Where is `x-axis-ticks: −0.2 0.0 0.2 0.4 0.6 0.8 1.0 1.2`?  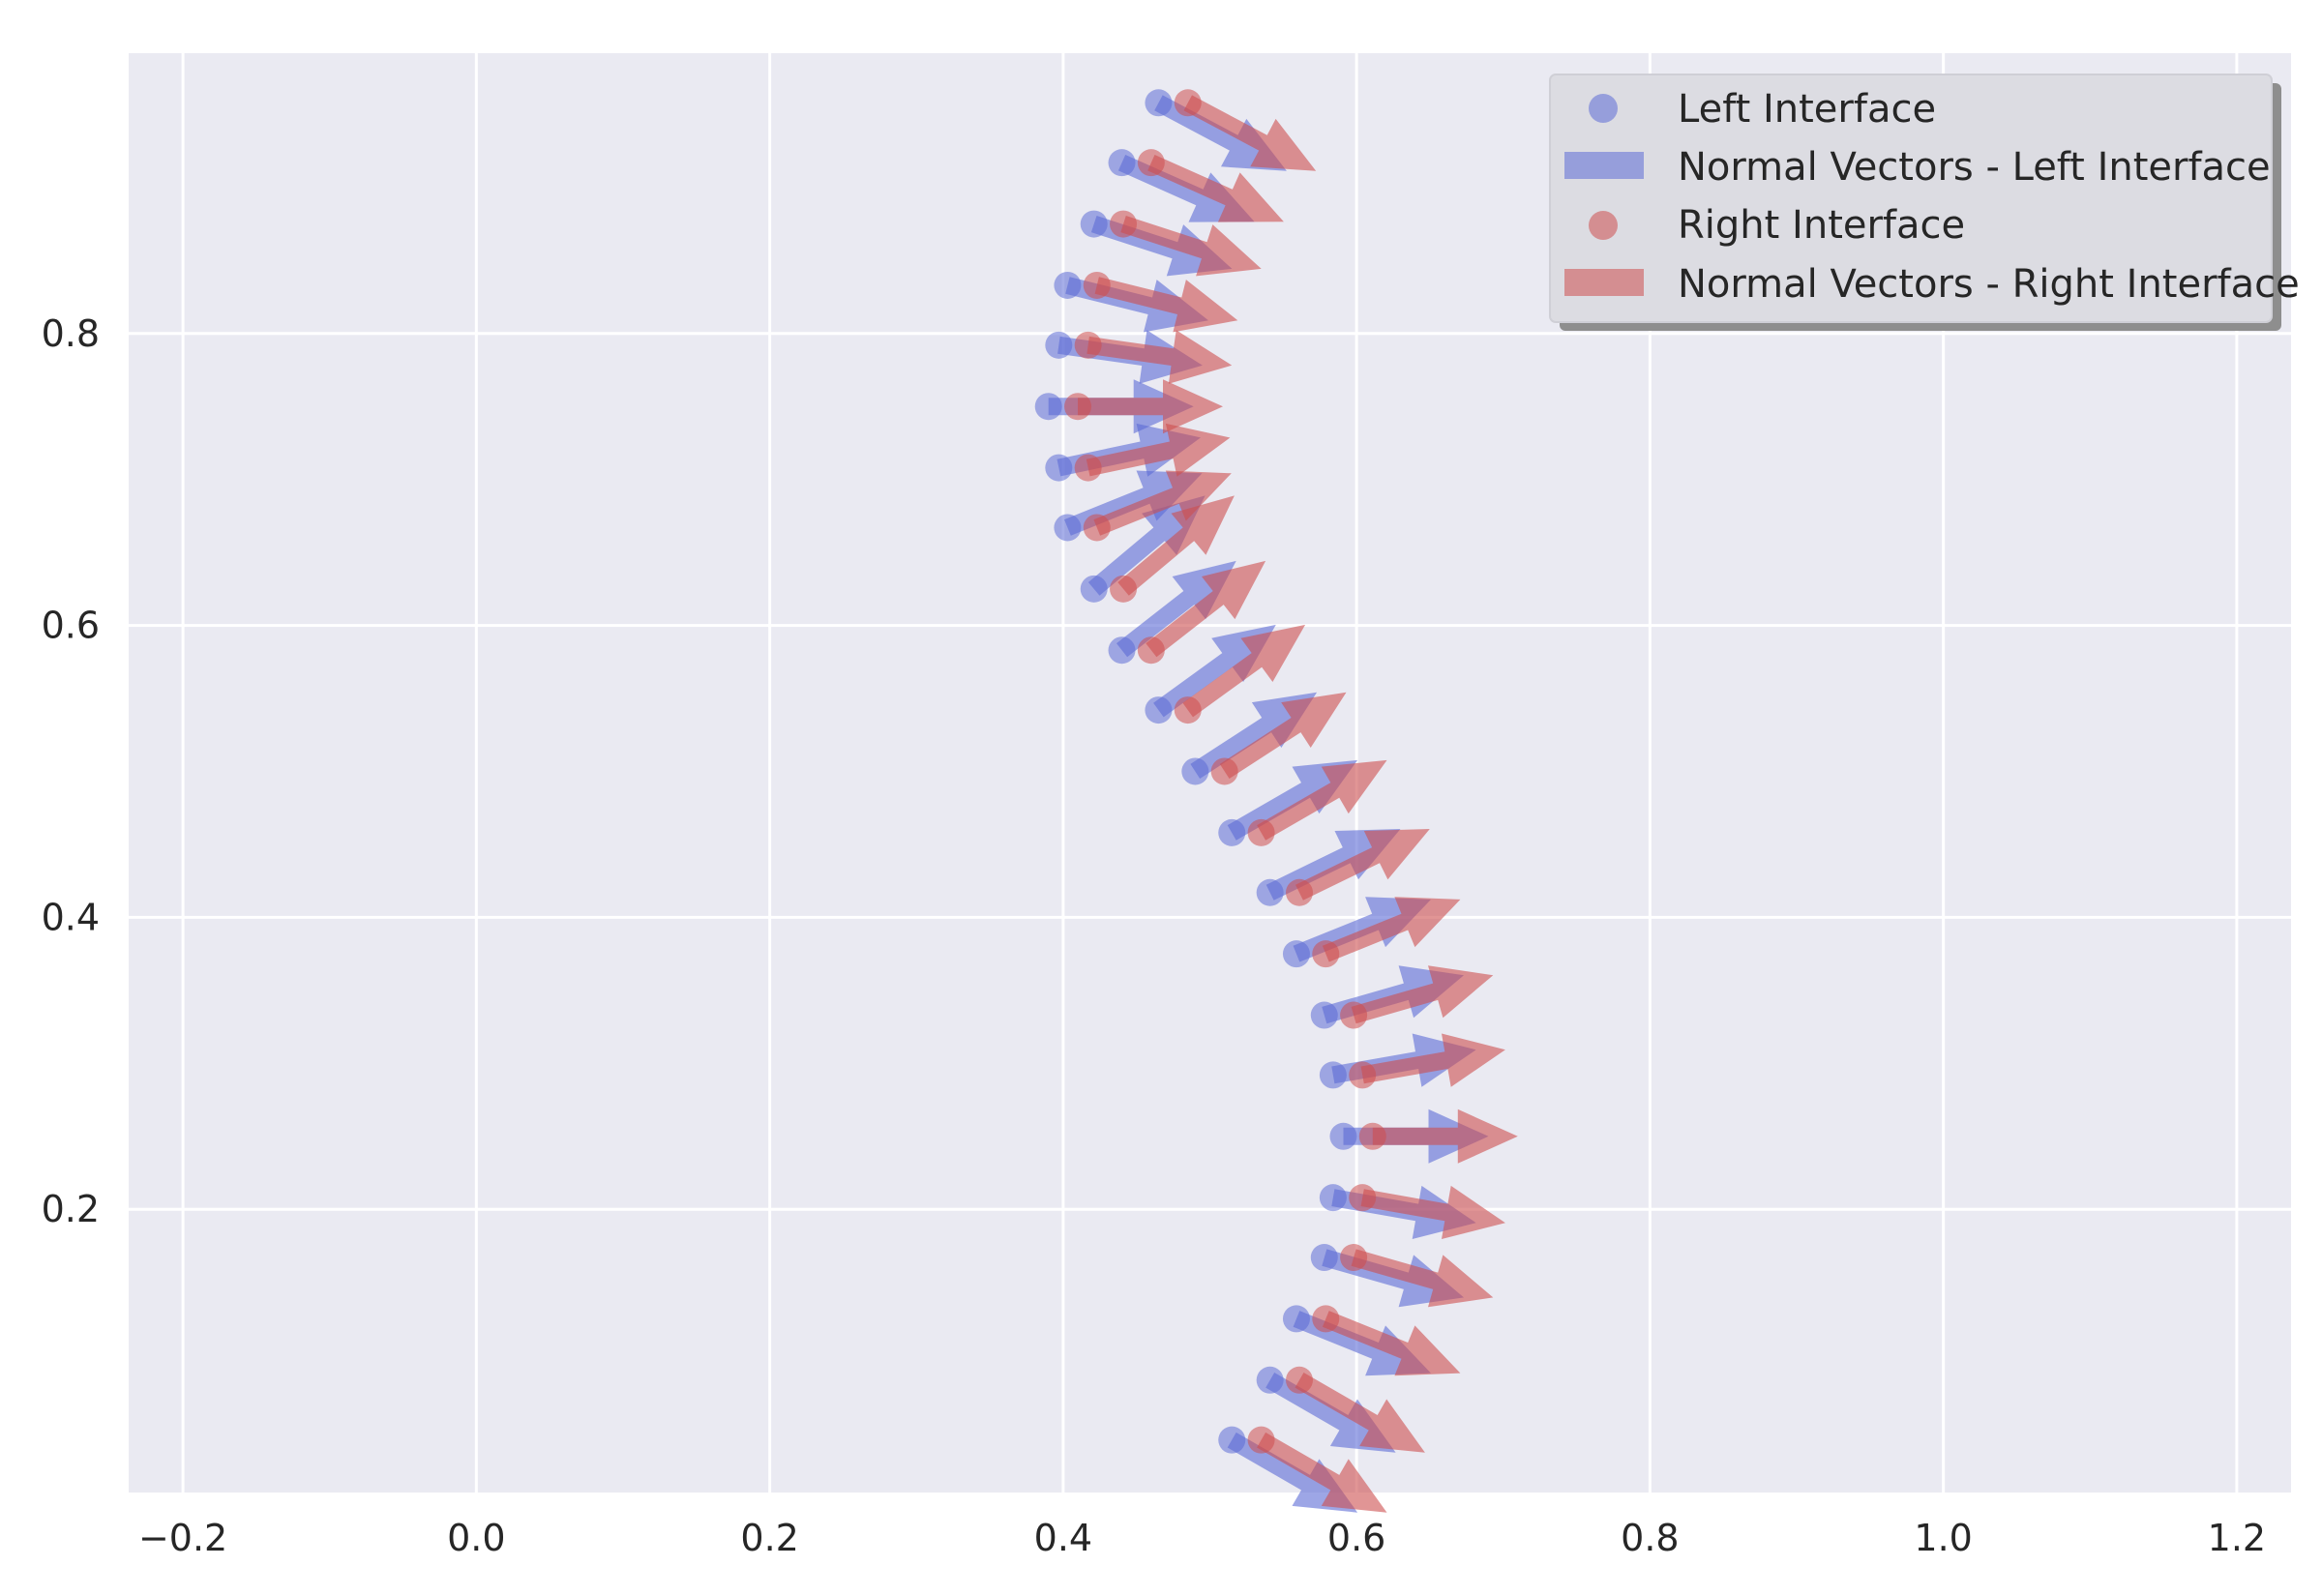 x-axis-ticks: −0.2 0.0 0.2 0.4 0.6 0.8 1.0 1.2 is located at coordinates (1202, 1538).